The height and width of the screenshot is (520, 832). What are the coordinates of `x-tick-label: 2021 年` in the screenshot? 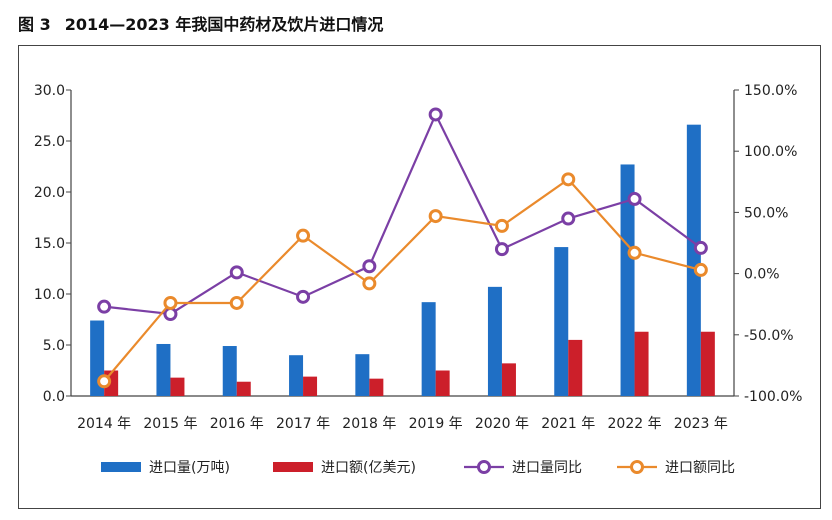 It's located at (568, 424).